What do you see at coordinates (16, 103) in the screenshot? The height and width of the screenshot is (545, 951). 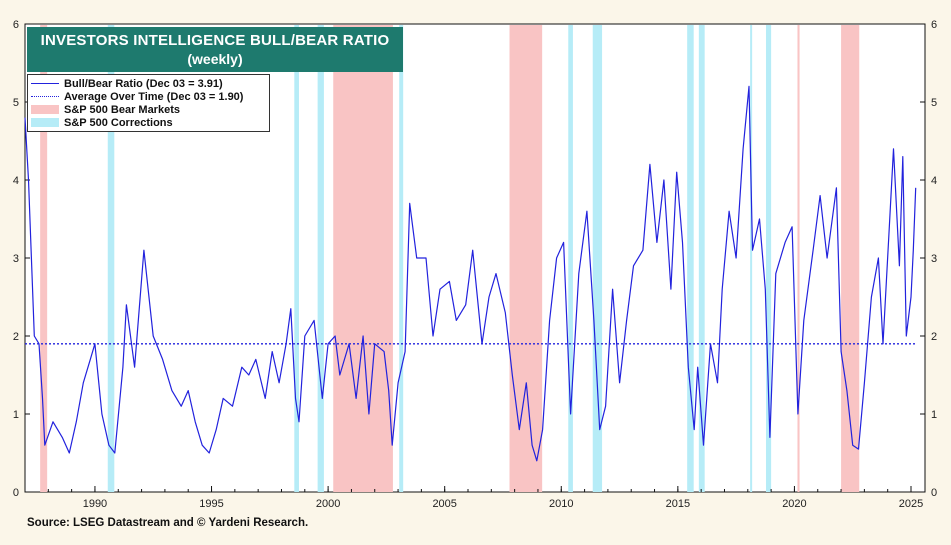 I see `y-tick-label-left-5: 5` at bounding box center [16, 103].